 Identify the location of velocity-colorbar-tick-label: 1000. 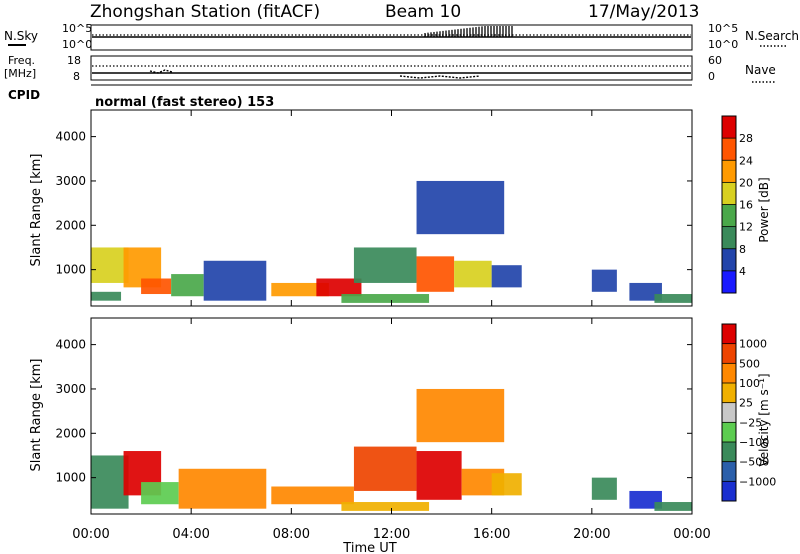
(753, 344).